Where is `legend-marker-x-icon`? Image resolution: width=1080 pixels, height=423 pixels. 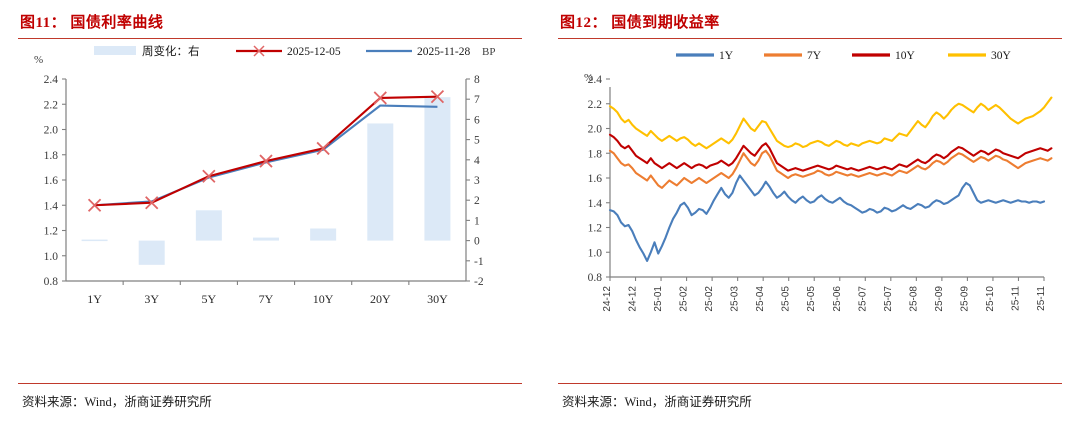
legend-marker-x-icon is located at coordinates (259, 51).